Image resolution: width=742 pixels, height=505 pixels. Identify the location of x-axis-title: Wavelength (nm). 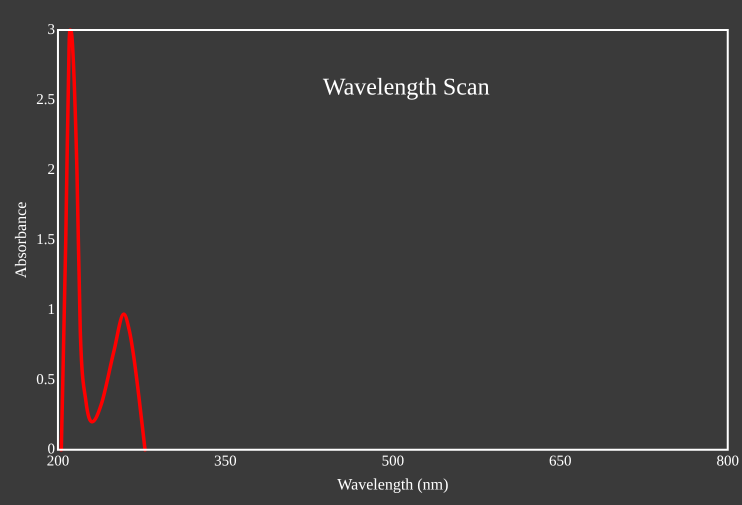
(392, 485).